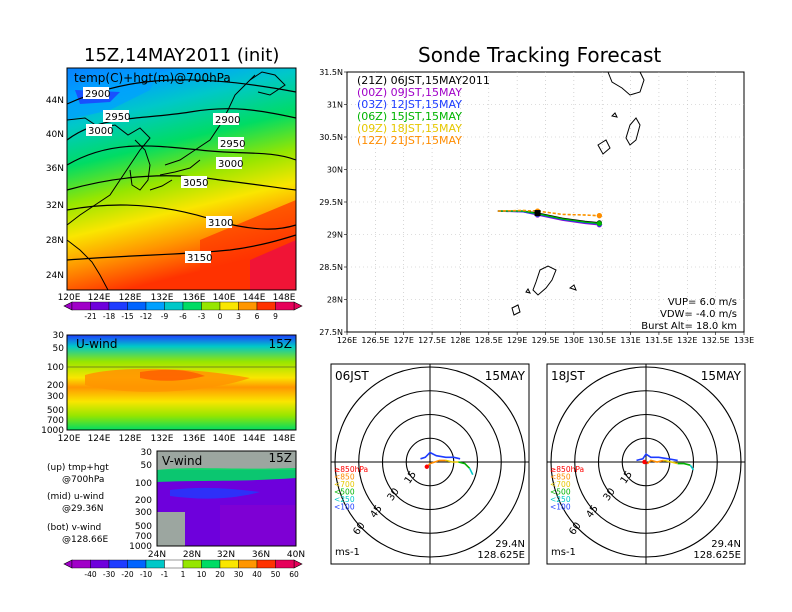  Describe the element at coordinates (83, 509) in the screenshot. I see `legend-mid-lat: @29.36N` at that location.